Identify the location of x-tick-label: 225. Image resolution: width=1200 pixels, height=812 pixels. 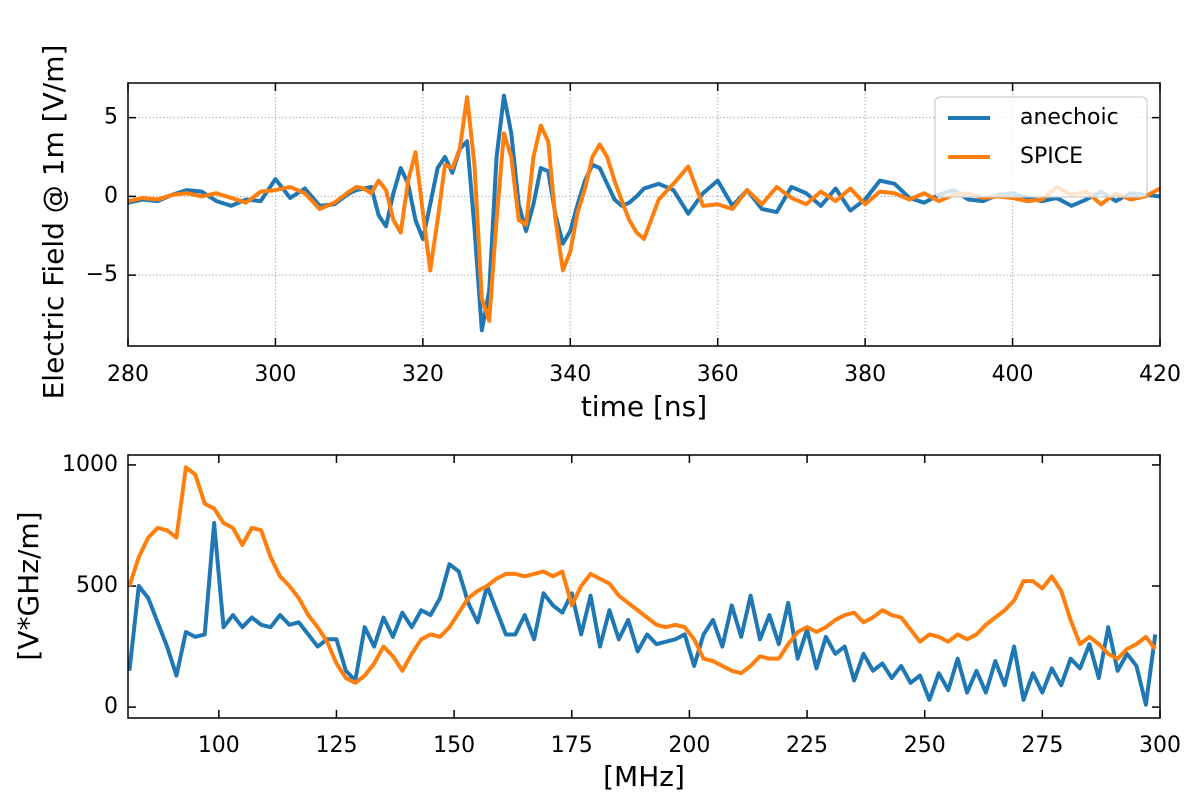
(807, 745).